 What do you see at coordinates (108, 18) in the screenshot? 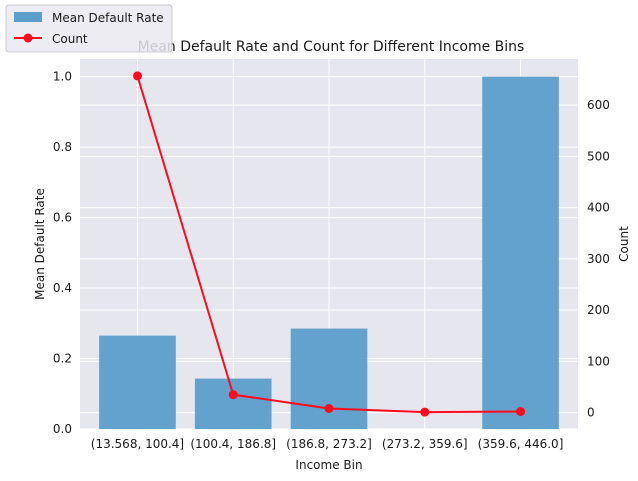
I see `legend-label-bar: Mean Default Rate` at bounding box center [108, 18].